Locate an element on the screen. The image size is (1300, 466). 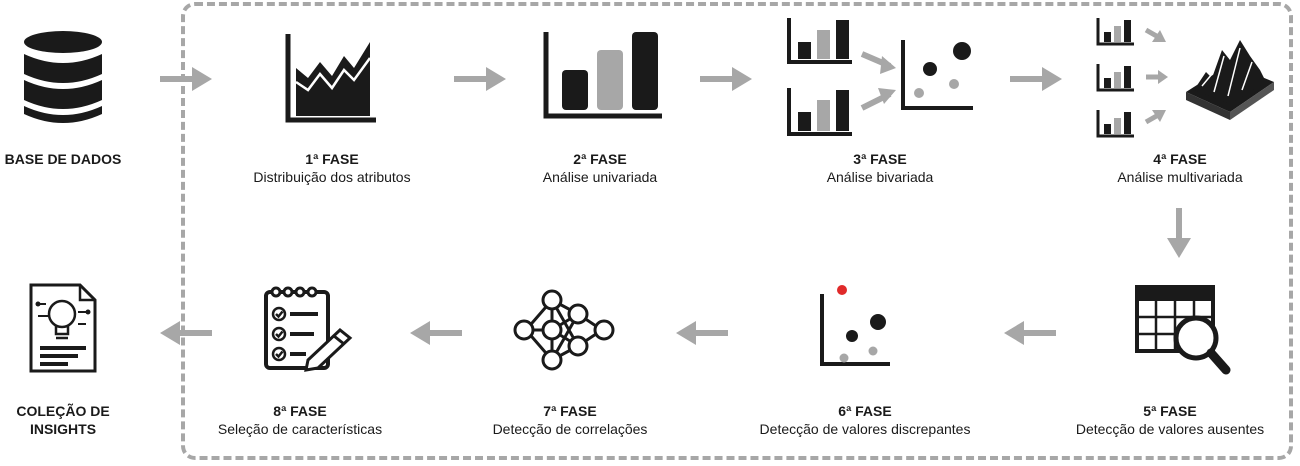
source-caption: BASE DE DADOS is located at coordinates (66, 159).